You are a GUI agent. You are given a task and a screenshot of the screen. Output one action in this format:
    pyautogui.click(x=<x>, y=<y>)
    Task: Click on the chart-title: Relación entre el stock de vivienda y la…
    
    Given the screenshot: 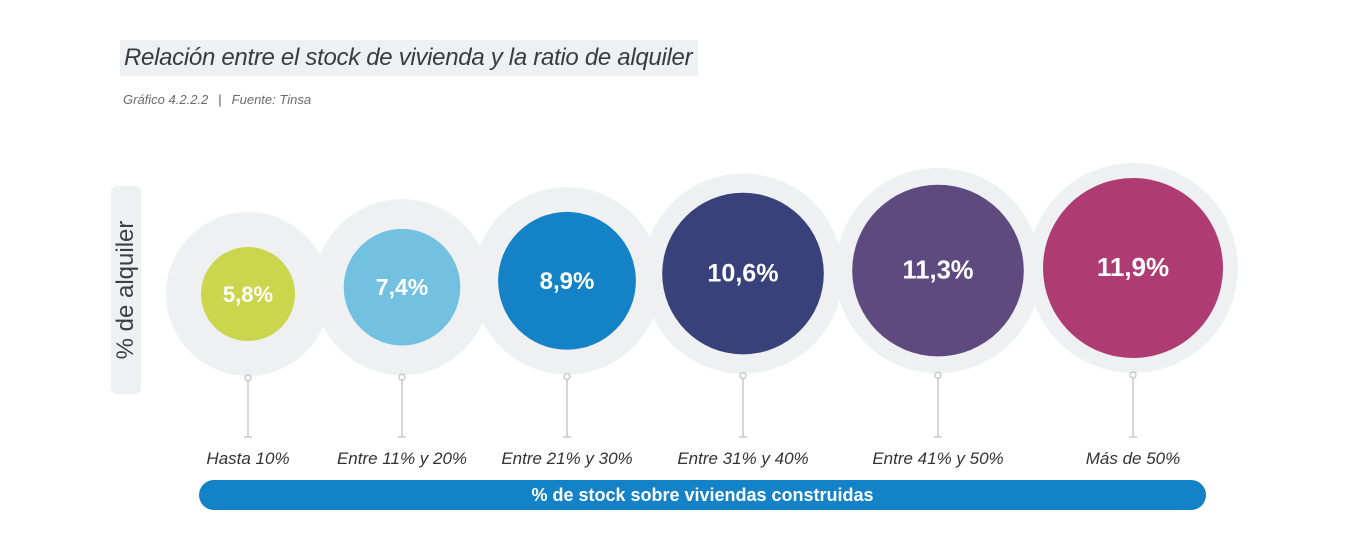 What is the action you would take?
    pyautogui.click(x=408, y=57)
    